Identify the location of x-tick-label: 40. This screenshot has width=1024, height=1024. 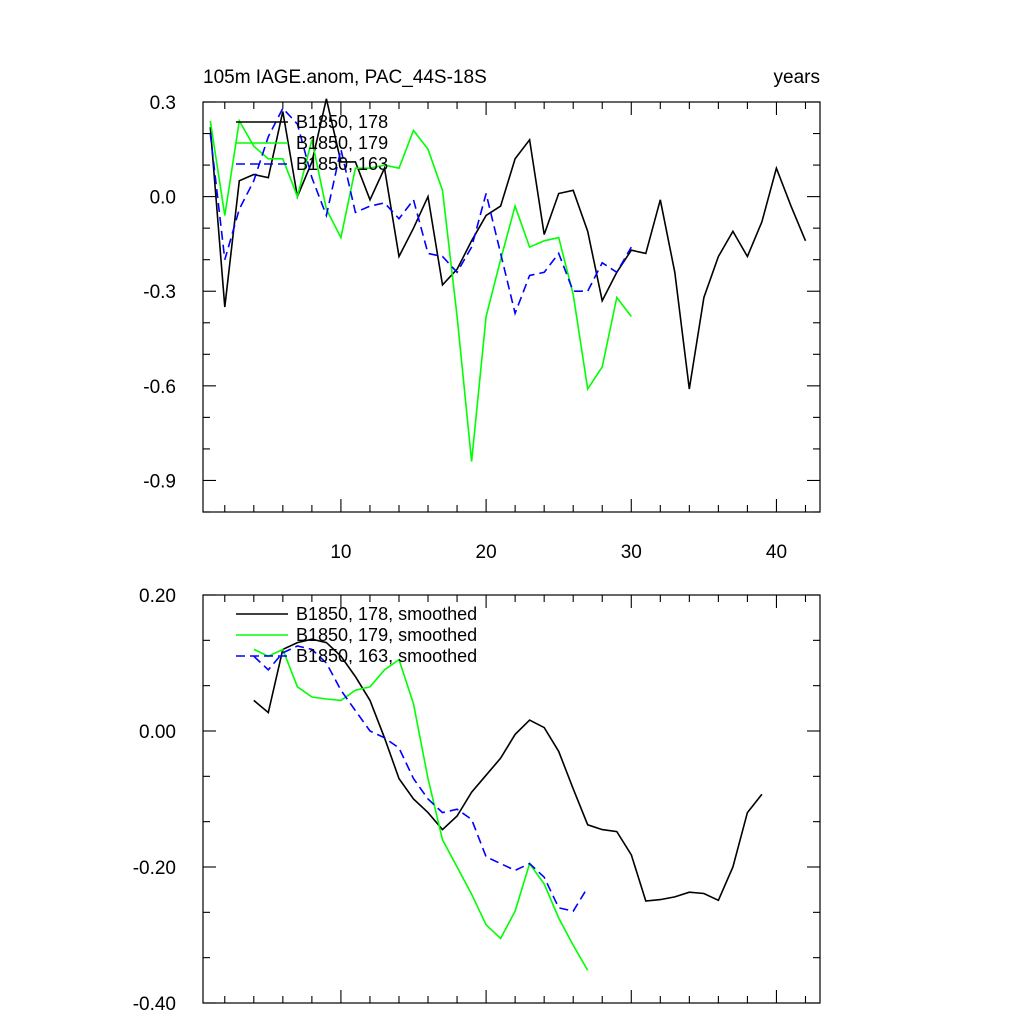
(776, 552).